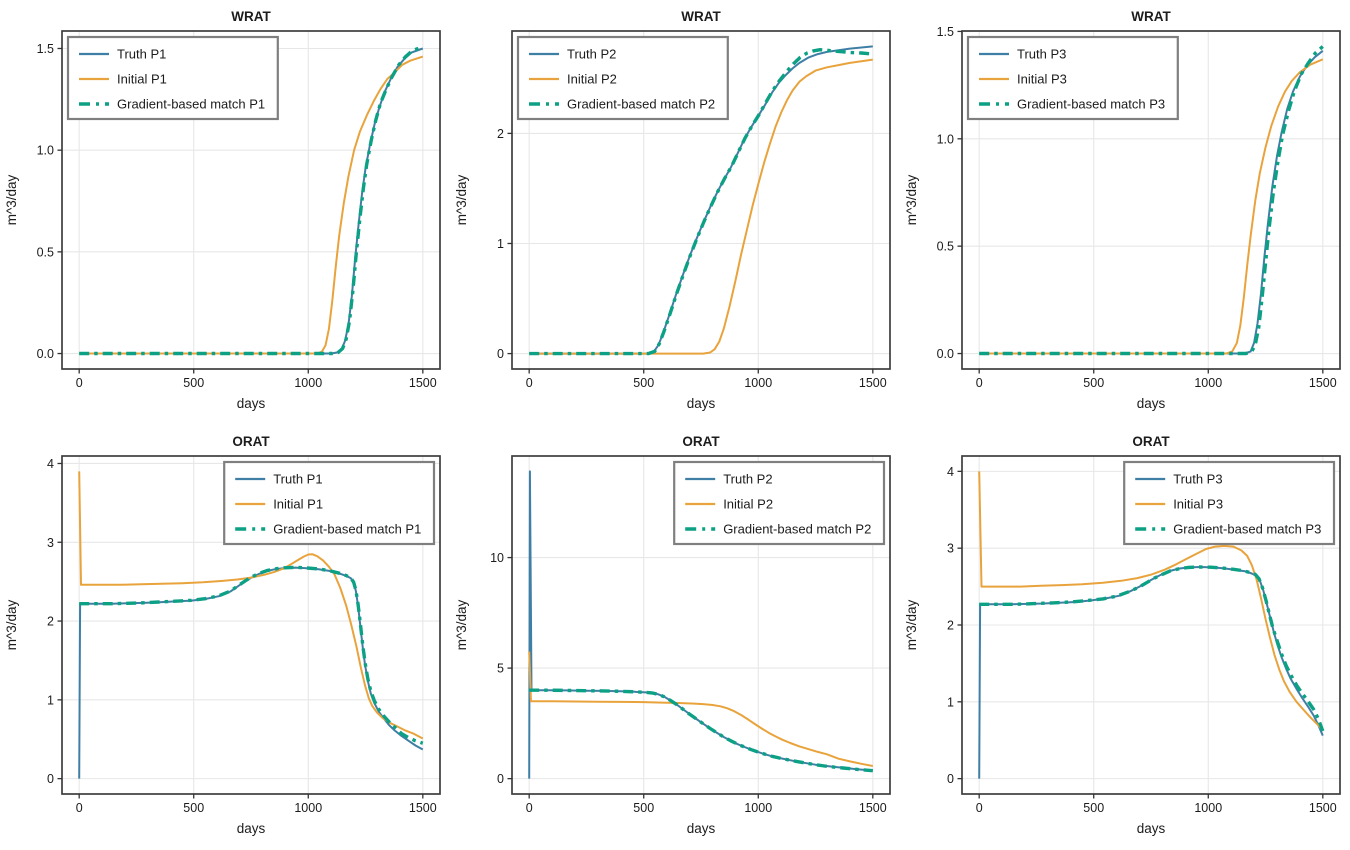 Image resolution: width=1350 pixels, height=850 pixels. I want to click on y-tick-label: 1, so click(500, 244).